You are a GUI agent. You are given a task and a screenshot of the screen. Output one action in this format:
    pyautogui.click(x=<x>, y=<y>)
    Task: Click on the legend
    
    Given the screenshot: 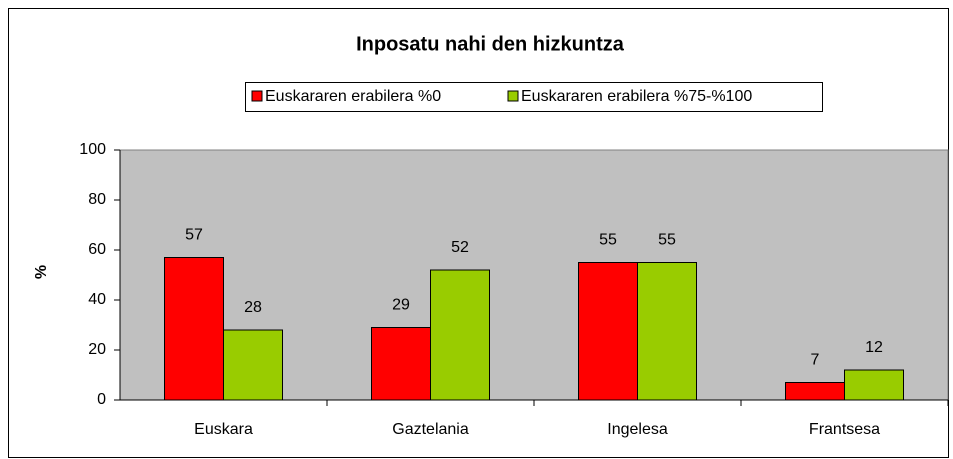 What is the action you would take?
    pyautogui.click(x=534, y=97)
    